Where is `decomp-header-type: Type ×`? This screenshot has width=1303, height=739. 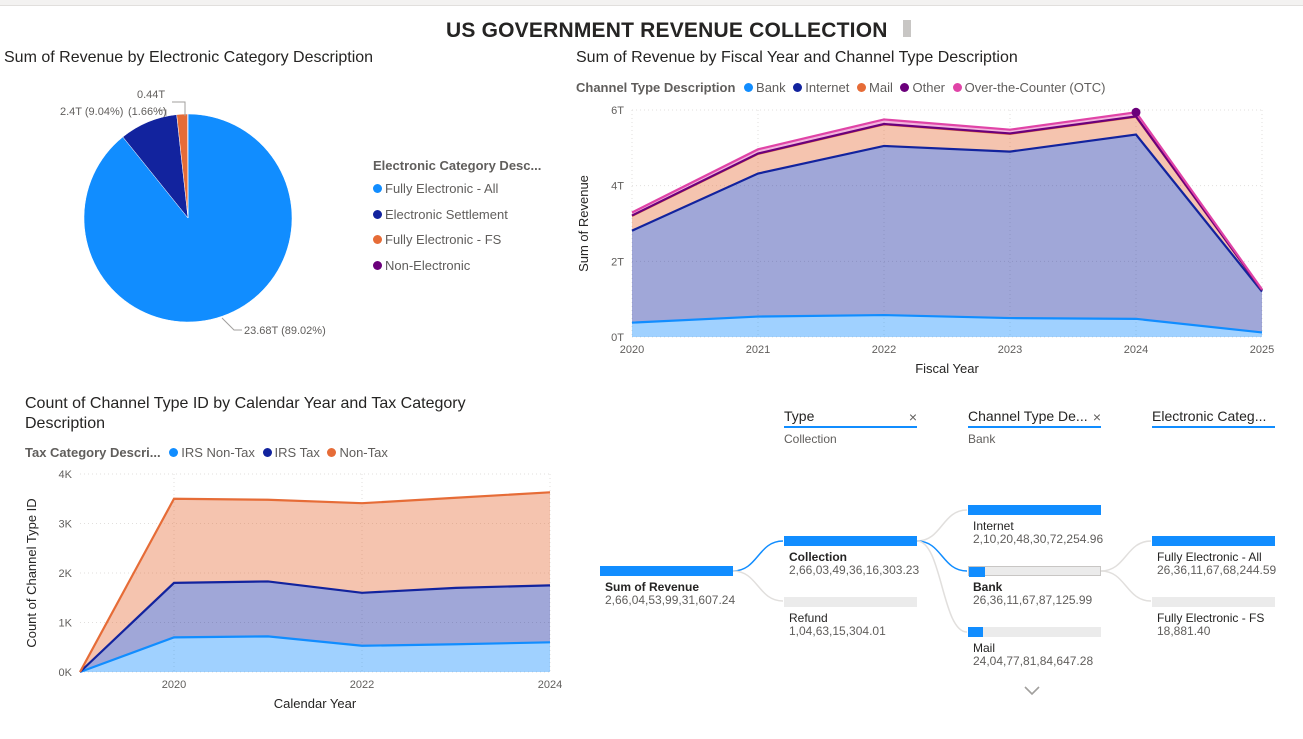 decomp-header-type: Type × is located at coordinates (850, 418).